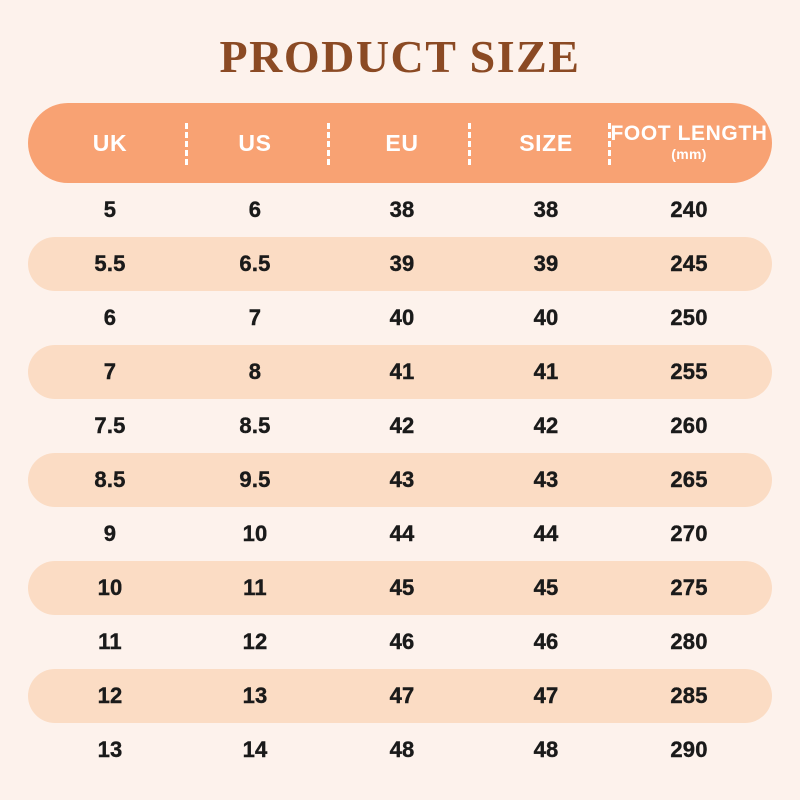  Describe the element at coordinates (255, 587) in the screenshot. I see `table-cell-us: 11` at that location.